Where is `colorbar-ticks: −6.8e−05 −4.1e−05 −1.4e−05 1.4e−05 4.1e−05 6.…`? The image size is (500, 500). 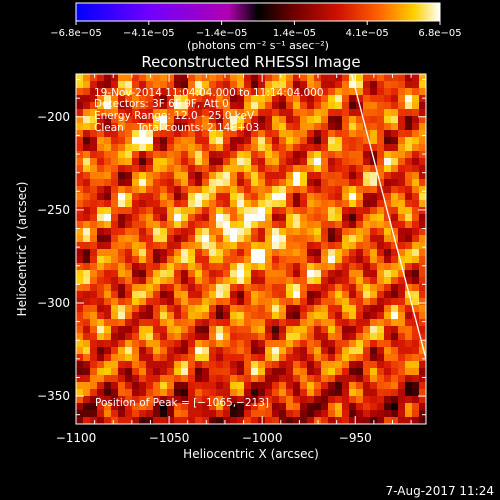
colorbar-ticks: −6.8e−05 −4.1e−05 −1.4e−05 1.4e−05 4.1e−05 6.… is located at coordinates (256, 30).